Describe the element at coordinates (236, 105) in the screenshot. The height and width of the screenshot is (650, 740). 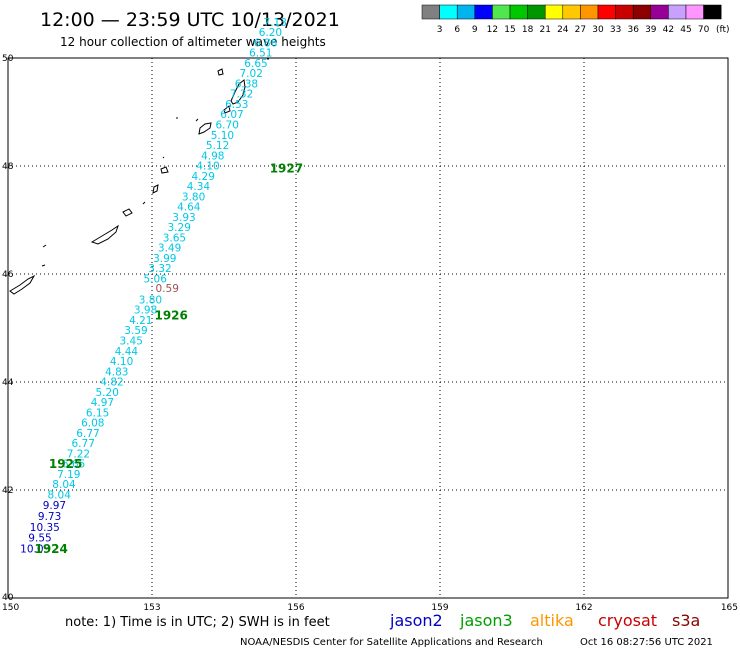
I see `swh-point-label: 6.53` at that location.